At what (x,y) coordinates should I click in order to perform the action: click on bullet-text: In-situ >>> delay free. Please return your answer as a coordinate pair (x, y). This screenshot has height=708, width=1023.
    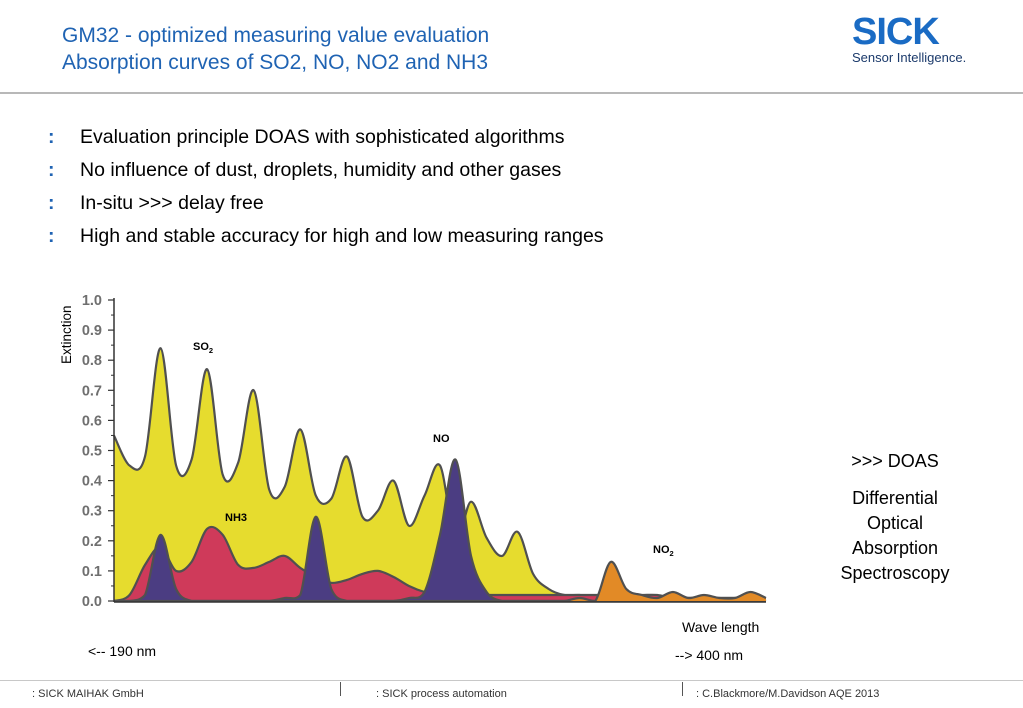
    Looking at the image, I should click on (172, 203).